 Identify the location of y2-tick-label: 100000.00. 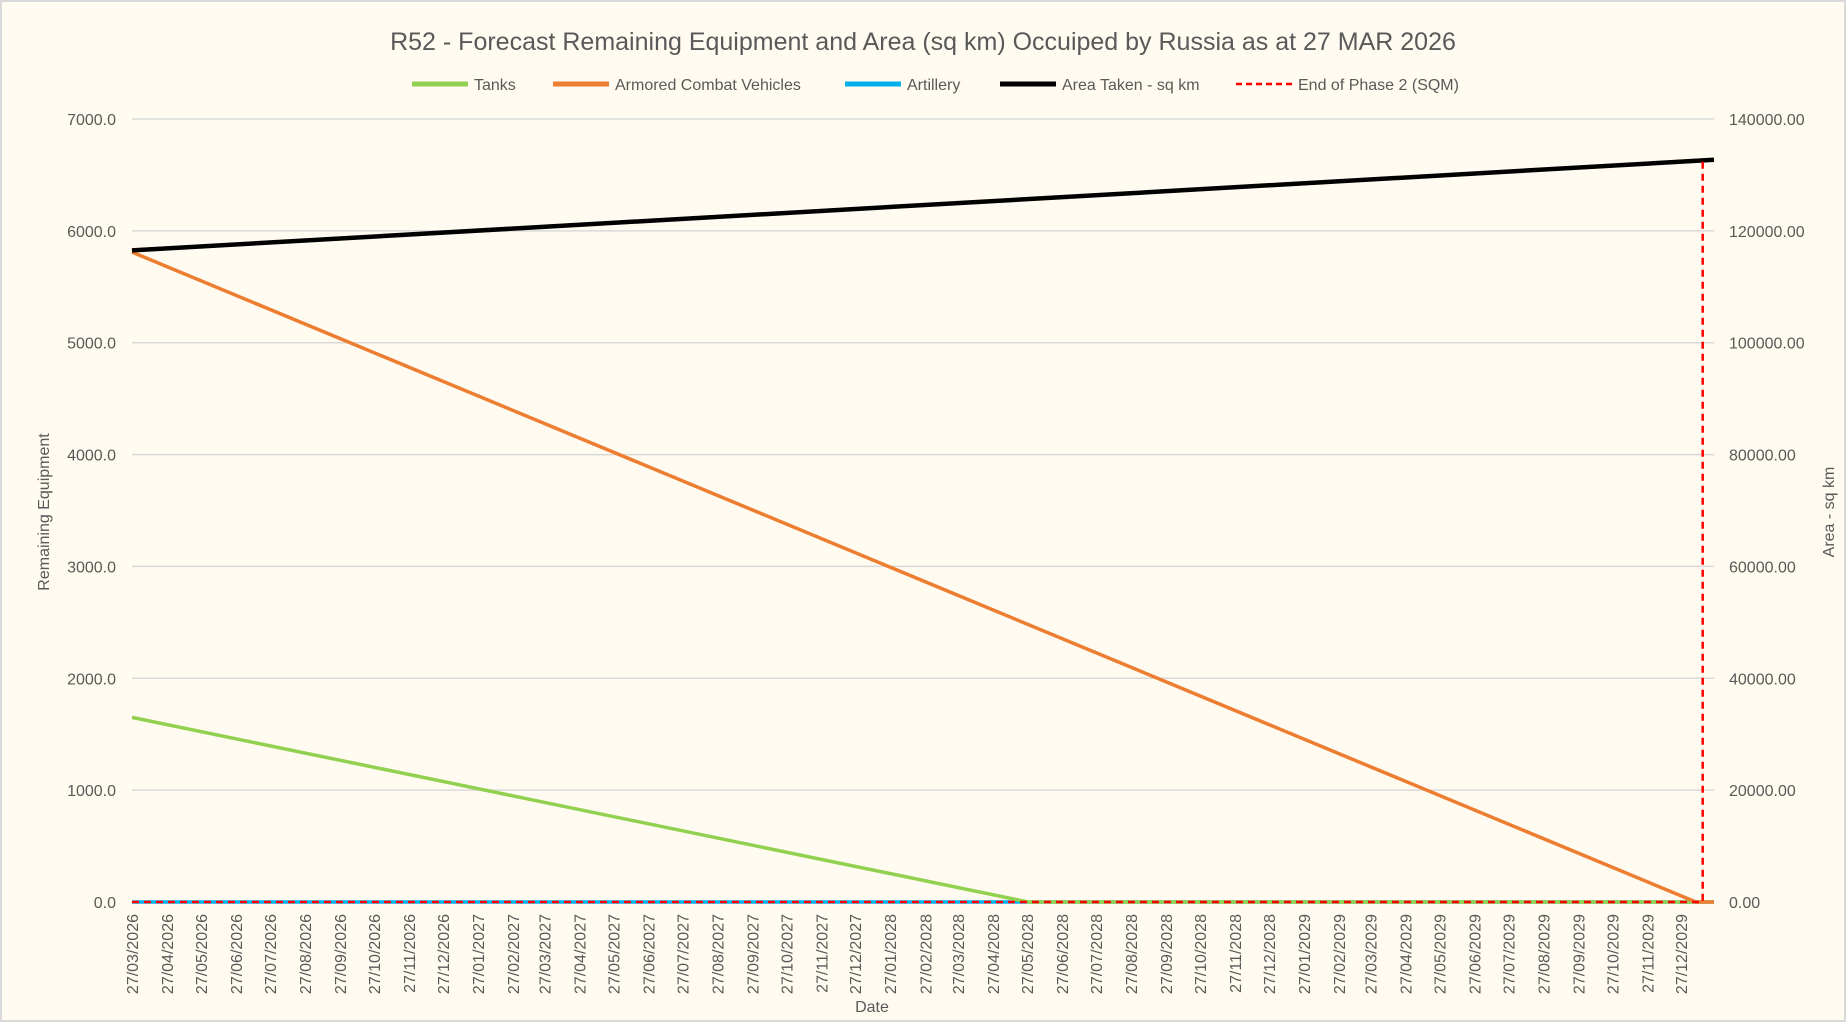
(1767, 344).